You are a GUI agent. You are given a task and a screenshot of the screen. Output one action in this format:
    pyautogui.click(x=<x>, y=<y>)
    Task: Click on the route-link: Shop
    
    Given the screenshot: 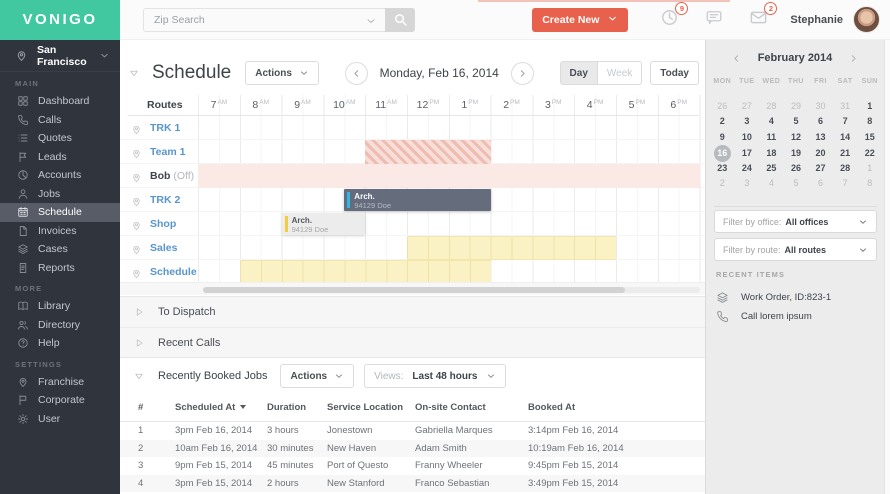 What is the action you would take?
    pyautogui.click(x=163, y=224)
    